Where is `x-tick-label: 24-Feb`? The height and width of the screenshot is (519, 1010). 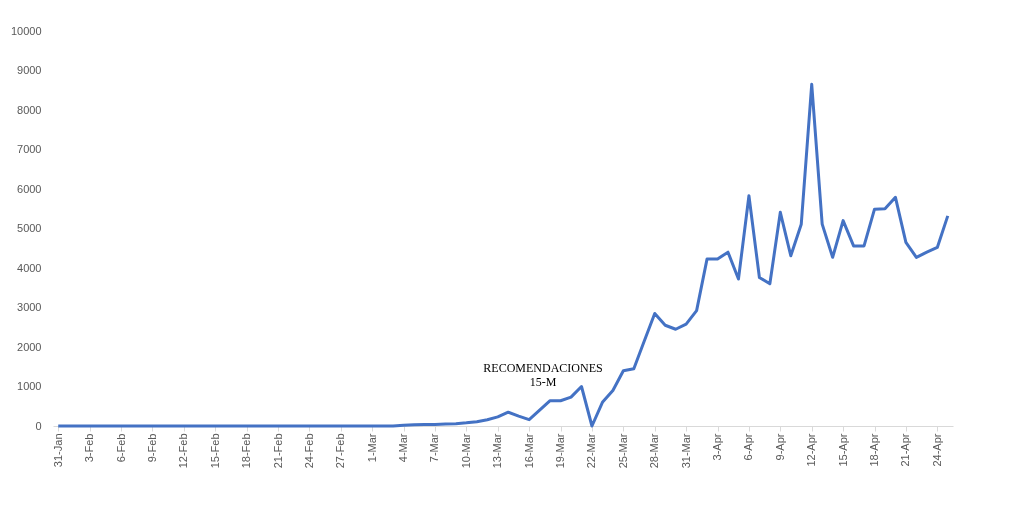 x-tick-label: 24-Feb is located at coordinates (308, 451).